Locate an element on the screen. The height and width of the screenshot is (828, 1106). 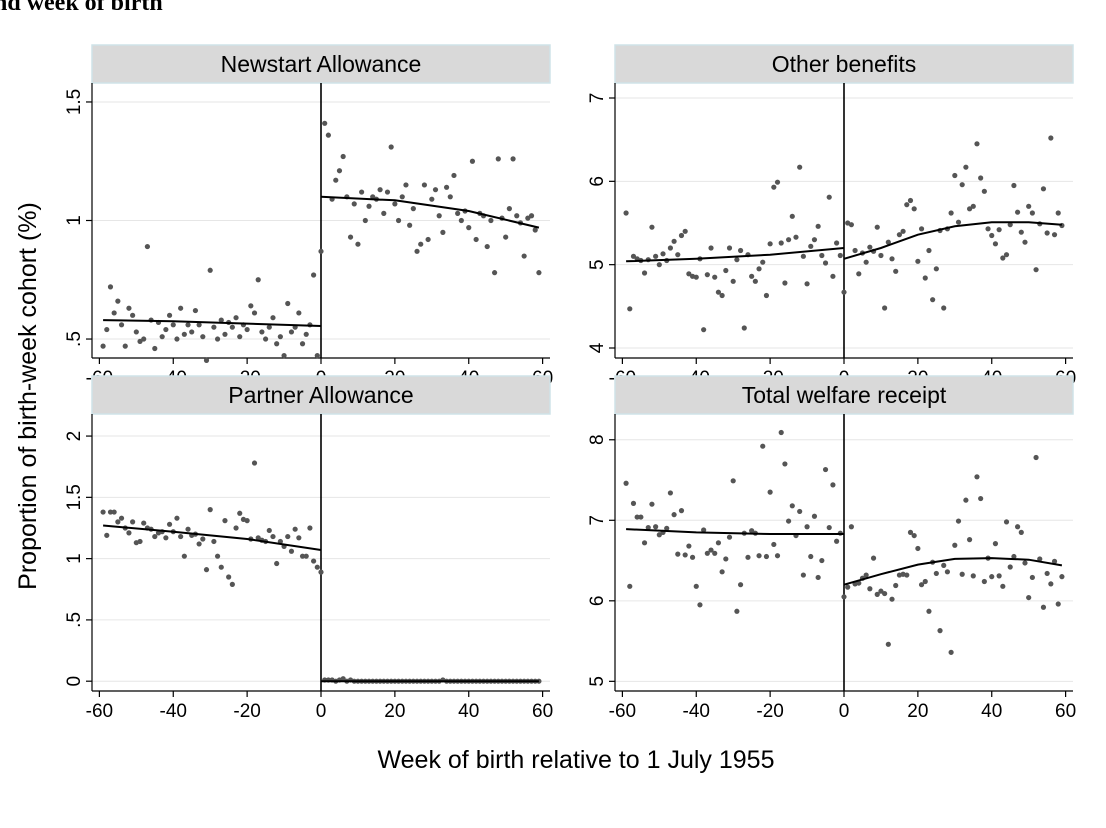
panel-title: Other benefits is located at coordinates (844, 64).